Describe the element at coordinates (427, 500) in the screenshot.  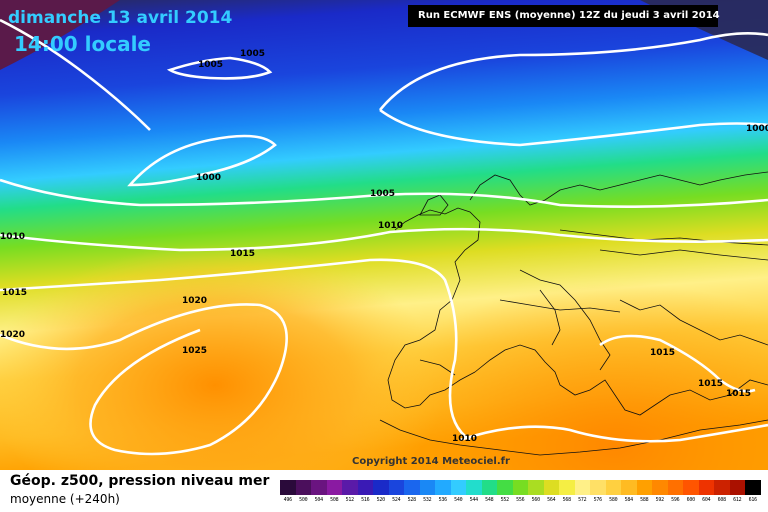
I see `legend-label: 532` at that location.